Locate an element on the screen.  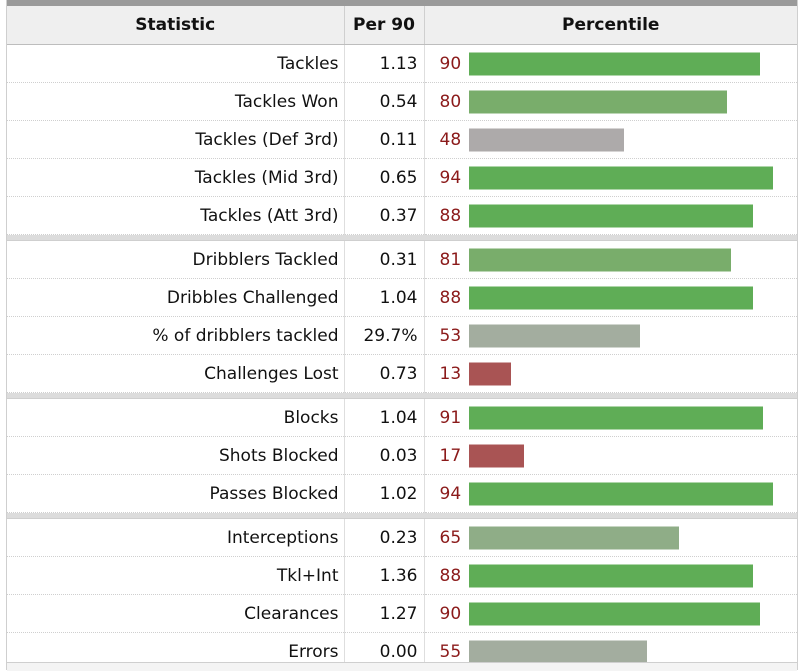
statistic-name: % of dribblers tackled is located at coordinates (176, 335).